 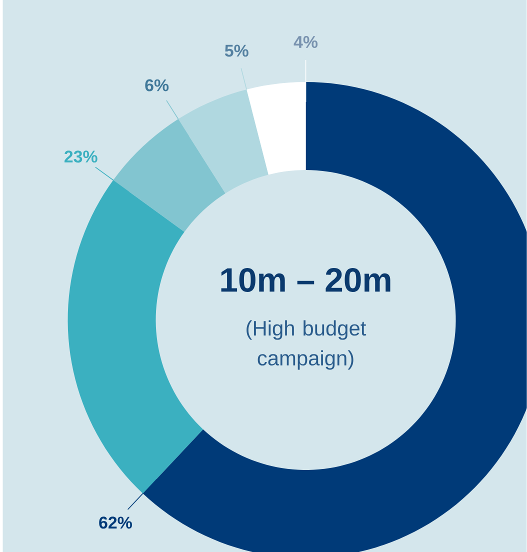 What do you see at coordinates (305, 280) in the screenshot?
I see `text: 10m – 20m` at bounding box center [305, 280].